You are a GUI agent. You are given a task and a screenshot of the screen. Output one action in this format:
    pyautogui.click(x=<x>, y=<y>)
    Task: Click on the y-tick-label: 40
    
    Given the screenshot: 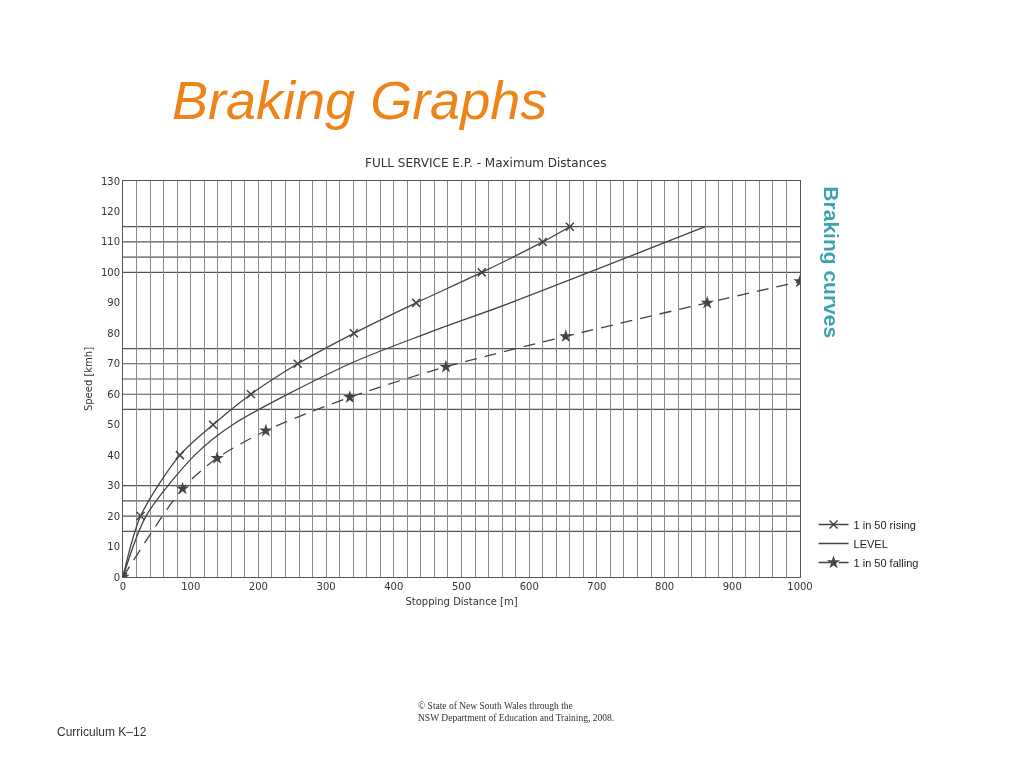 What is the action you would take?
    pyautogui.click(x=113, y=455)
    